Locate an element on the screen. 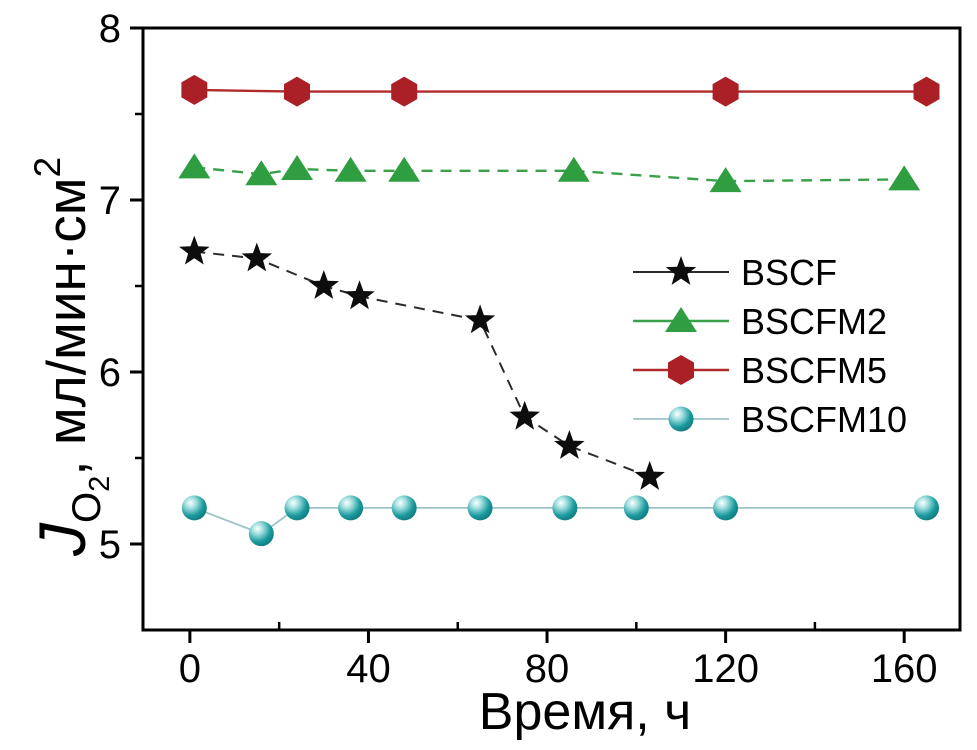 This screenshot has height=750, width=977. x-axis-label: Время, ч is located at coordinates (585, 712).